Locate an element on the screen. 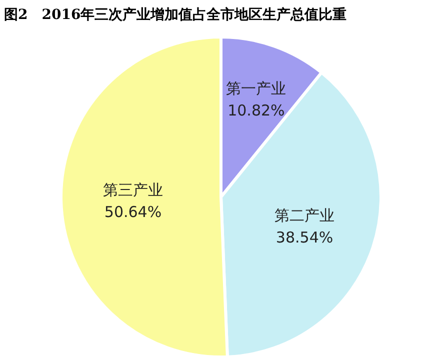 The width and height of the screenshot is (443, 360). slice-label: 第一产业 is located at coordinates (256, 88).